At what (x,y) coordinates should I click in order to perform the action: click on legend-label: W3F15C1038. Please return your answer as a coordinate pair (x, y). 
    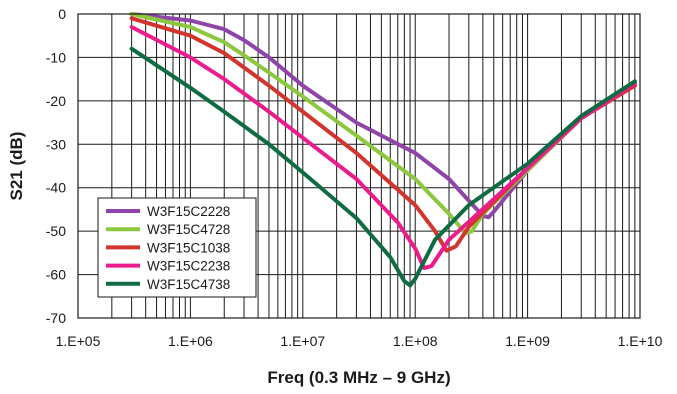
    Looking at the image, I should click on (188, 247).